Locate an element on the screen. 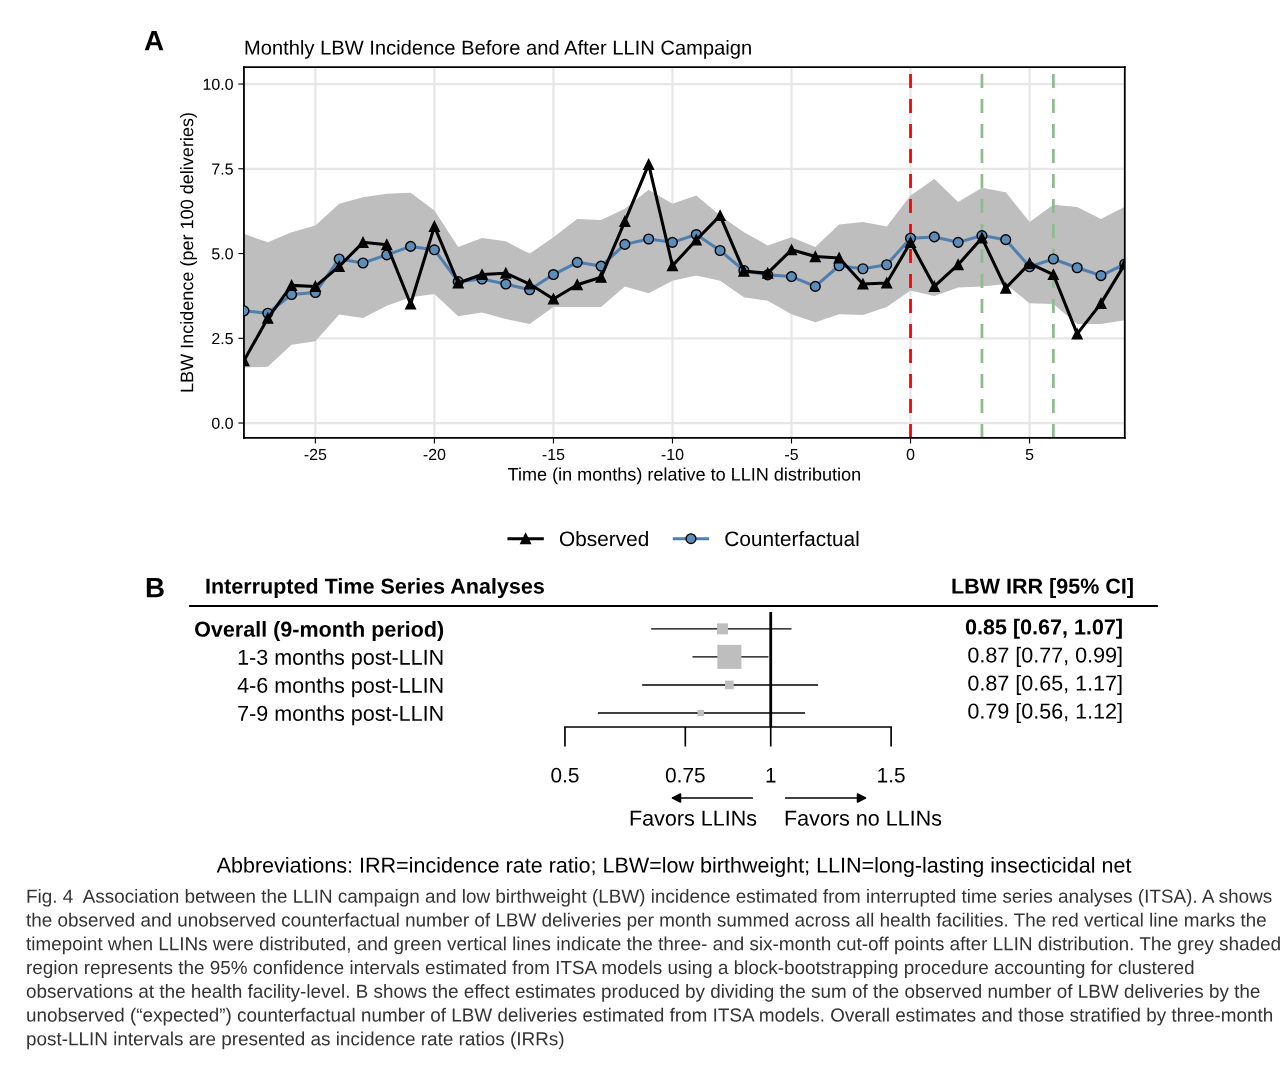 The width and height of the screenshot is (1284, 1075). y-tick-label: 5.0 is located at coordinates (222, 254).